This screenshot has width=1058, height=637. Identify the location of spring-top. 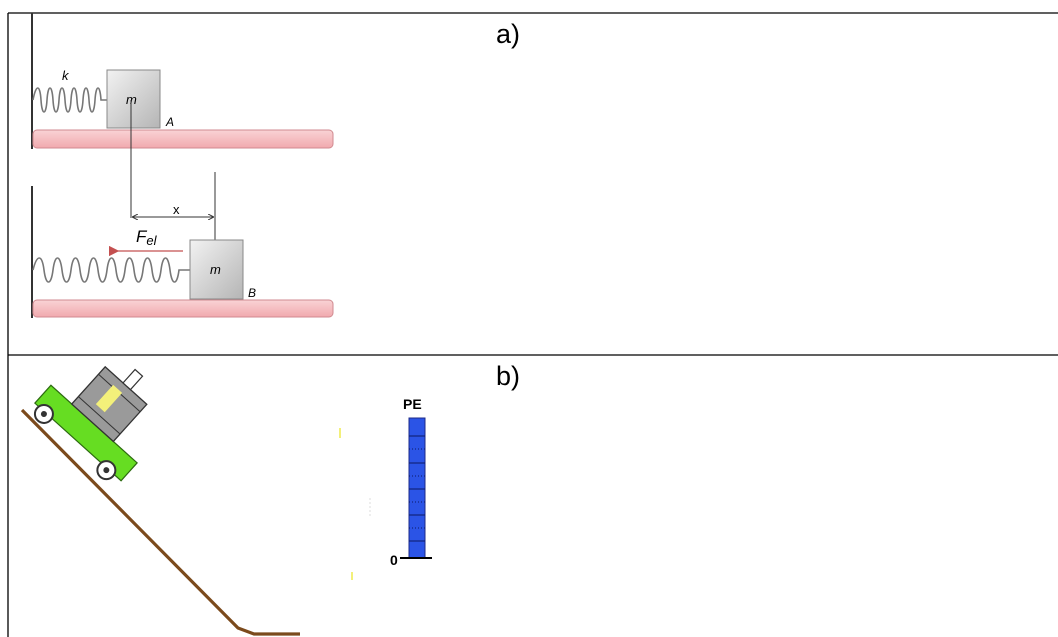
(69, 100).